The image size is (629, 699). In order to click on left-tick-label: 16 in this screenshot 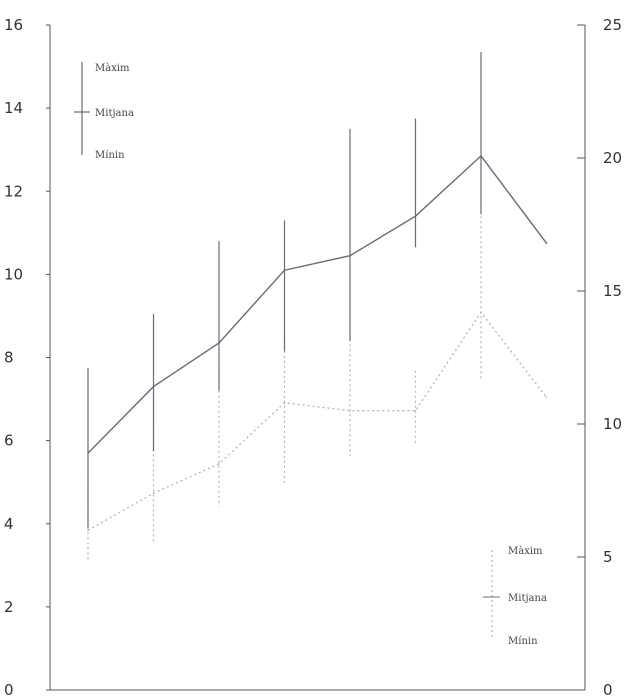, I will do `click(13, 25)`.